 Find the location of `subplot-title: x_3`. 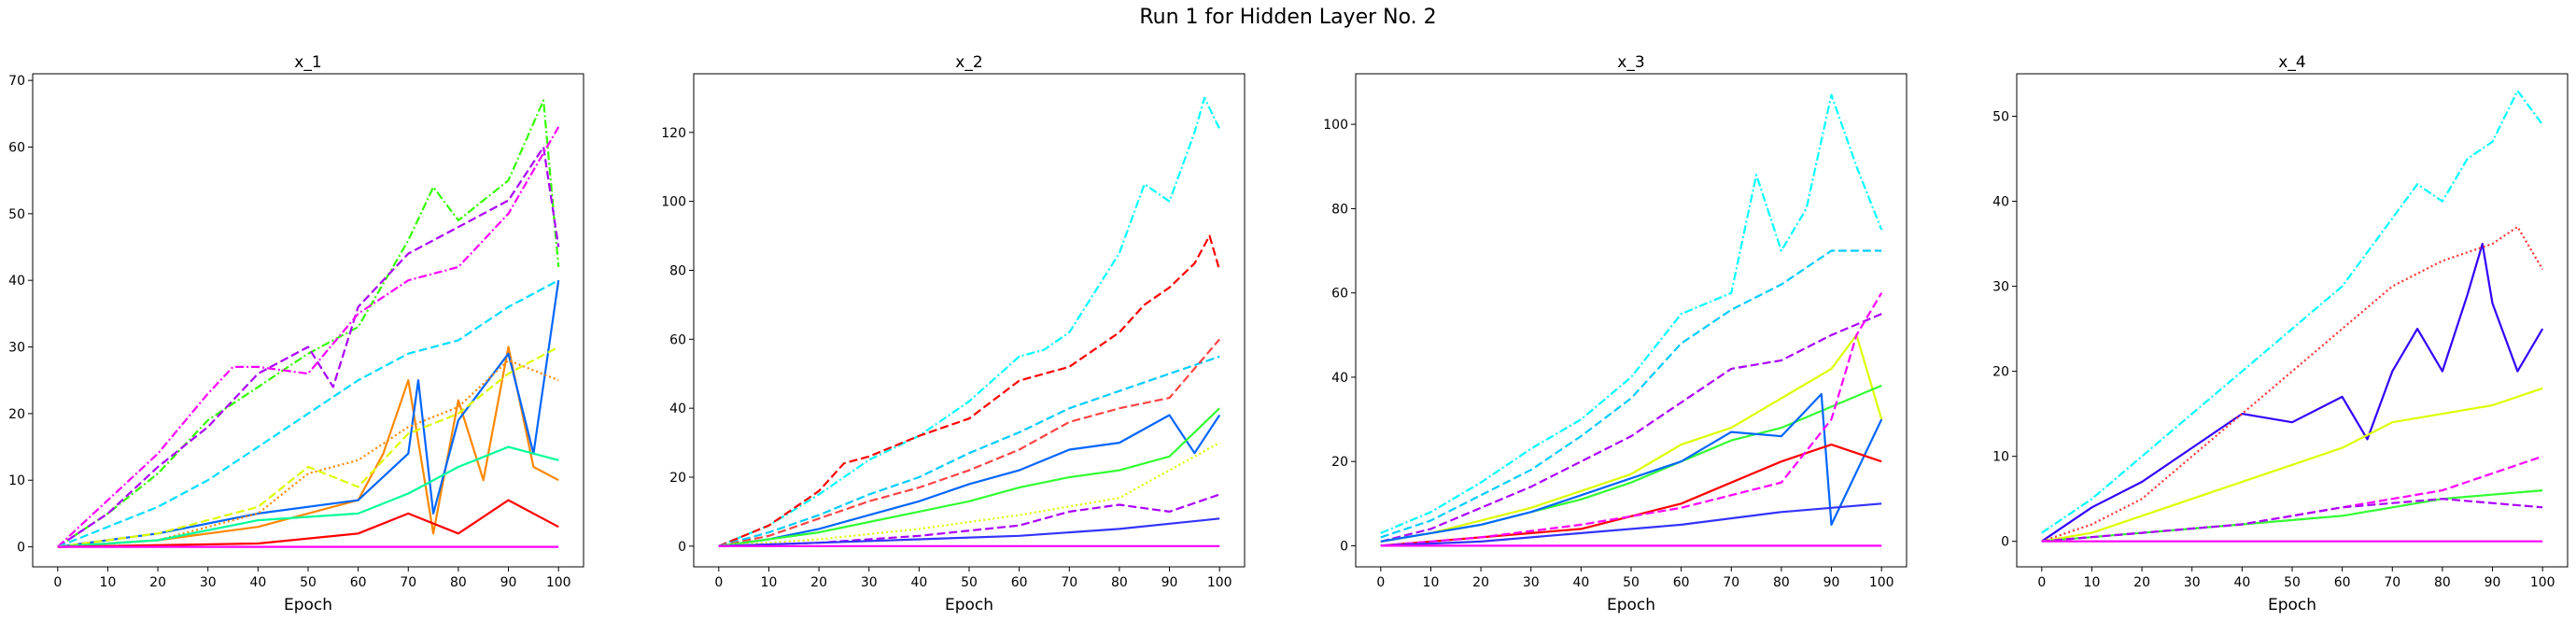

subplot-title: x_3 is located at coordinates (1630, 63).